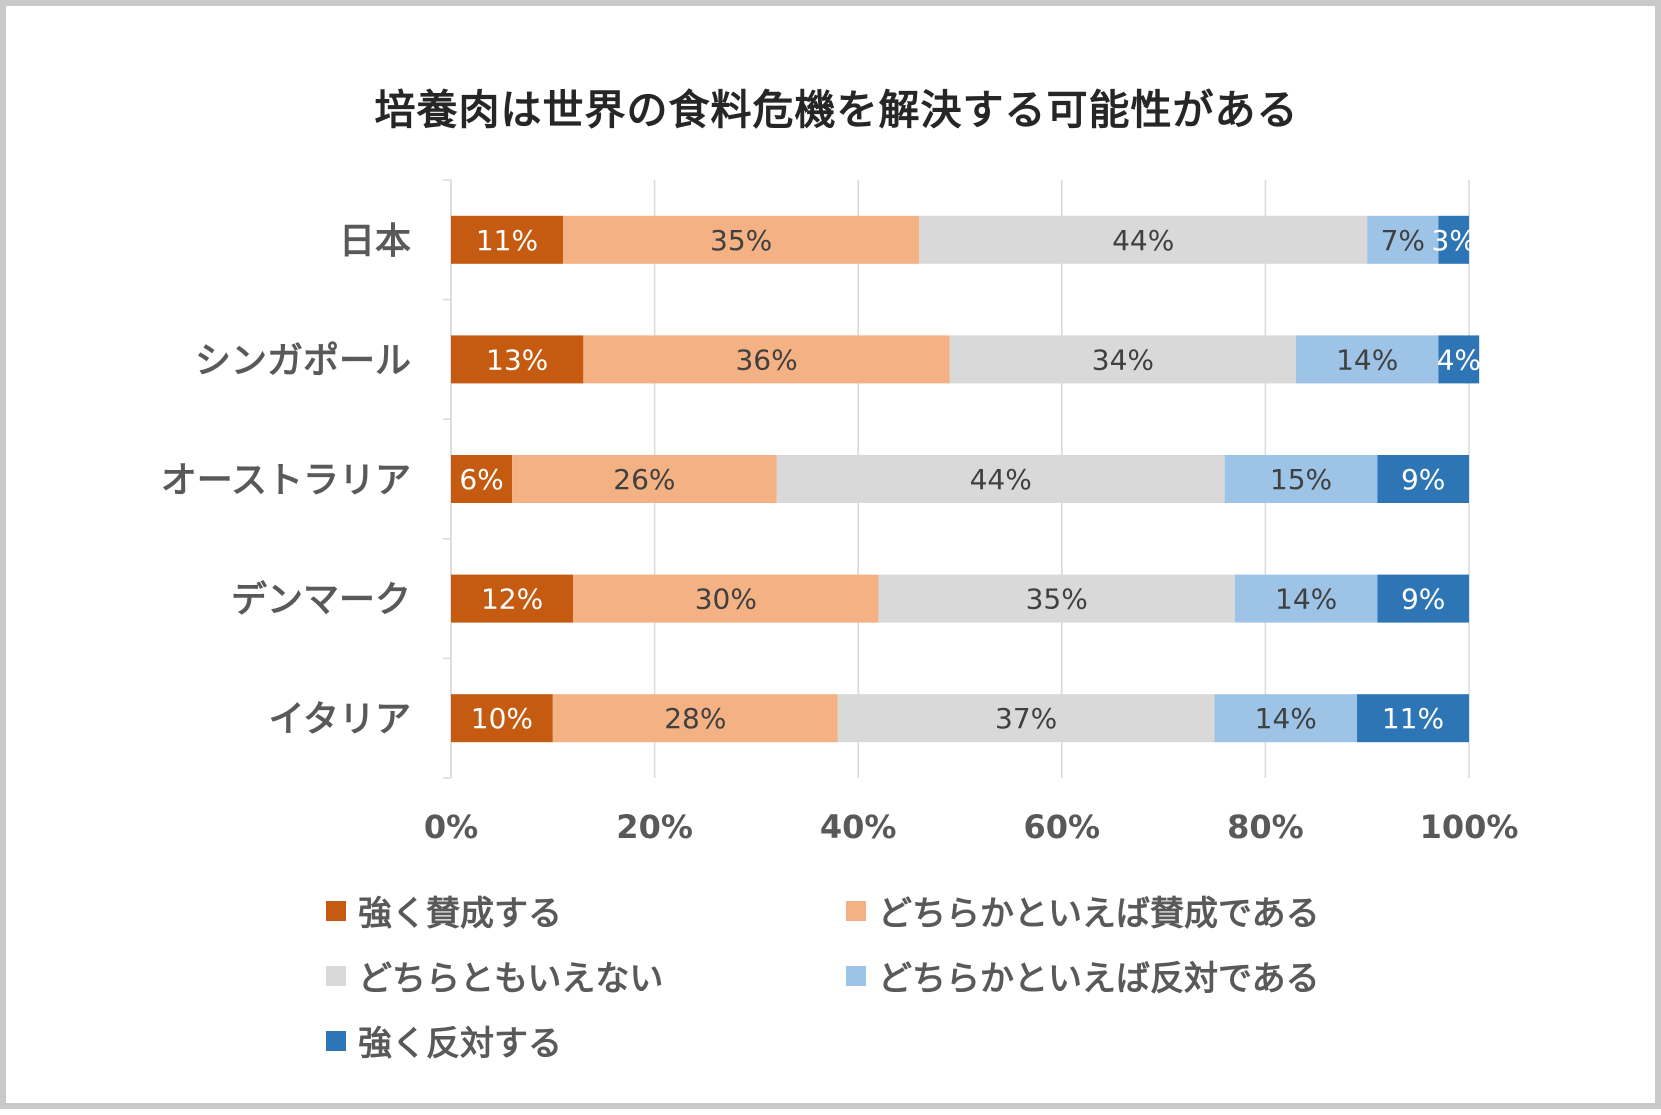 This screenshot has width=1661, height=1115. Describe the element at coordinates (303, 360) in the screenshot. I see `category-label: シンガポール` at that location.